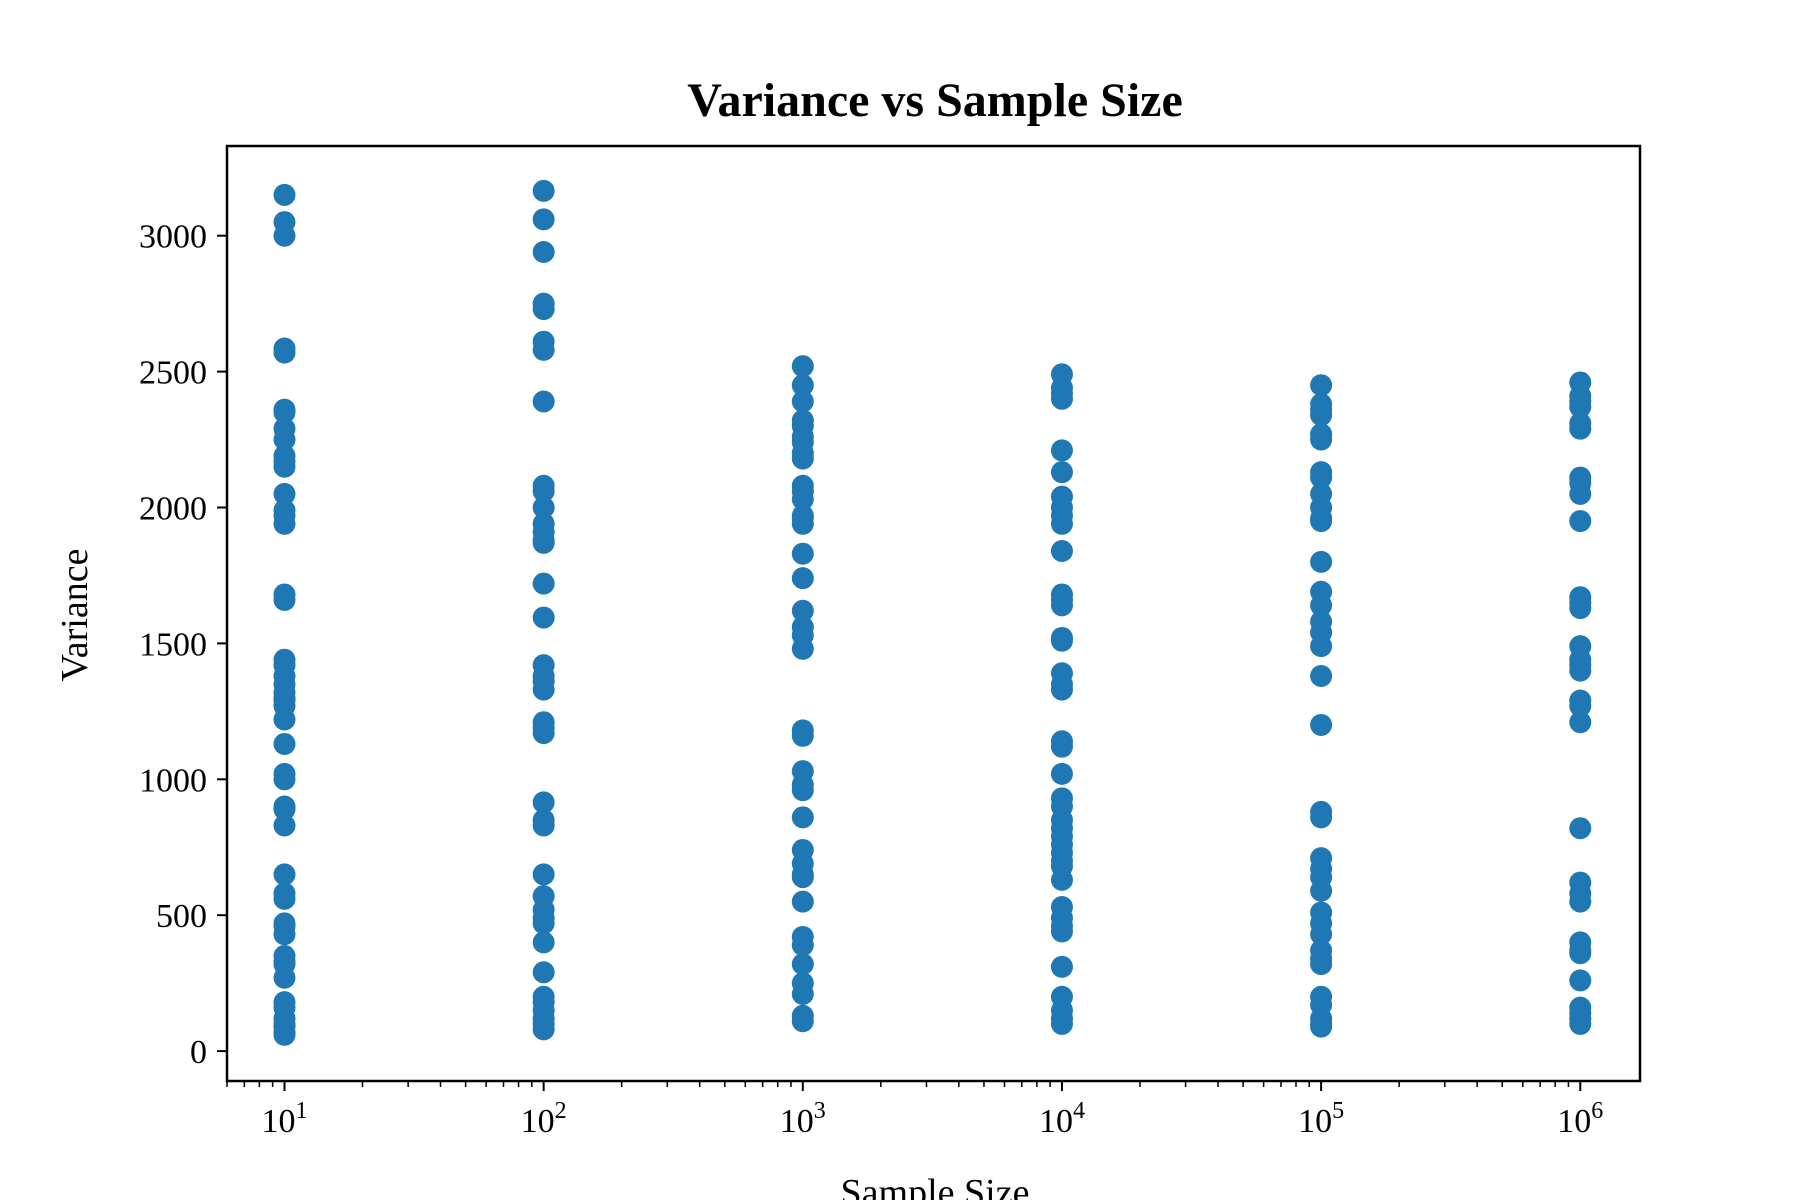 Image resolution: width=1800 pixels, height=1200 pixels. What do you see at coordinates (75, 615) in the screenshot?
I see `y-axis-label: Variance` at bounding box center [75, 615].